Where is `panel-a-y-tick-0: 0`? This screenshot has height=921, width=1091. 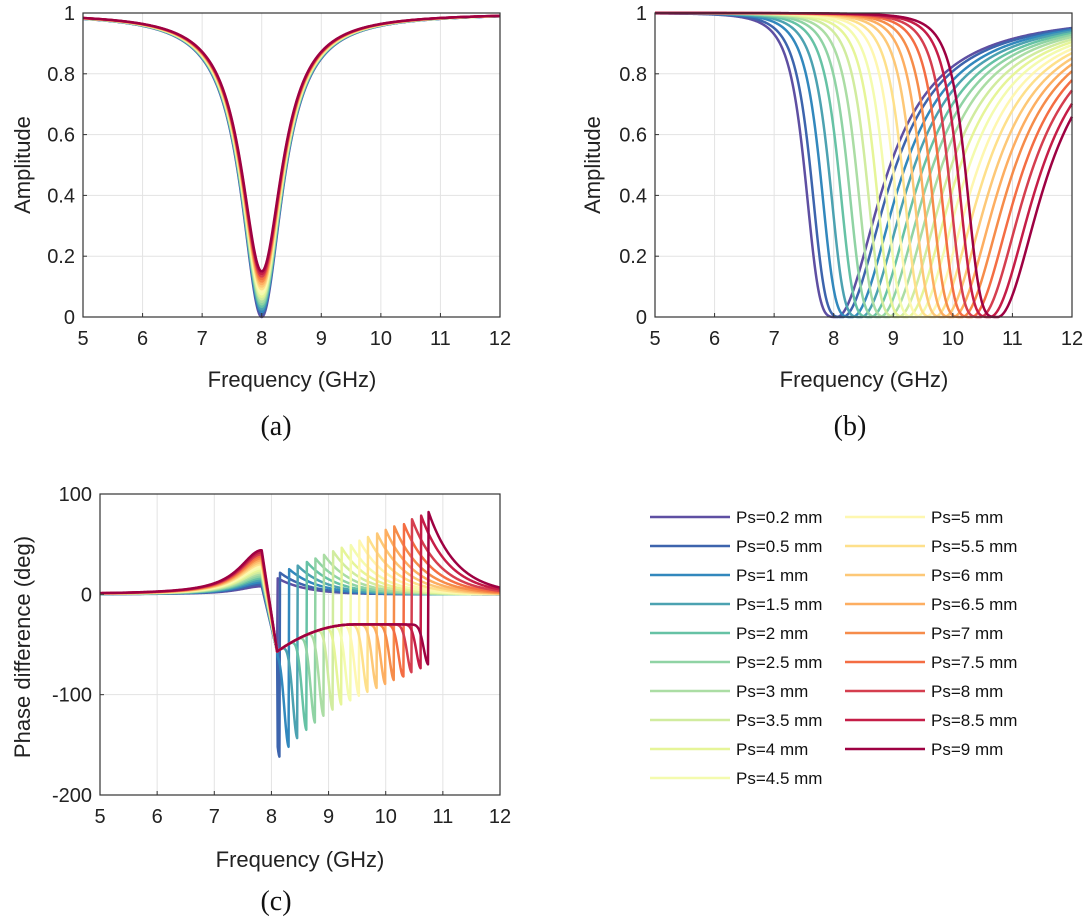
panel-a-y-tick-0: 0 is located at coordinates (69, 318).